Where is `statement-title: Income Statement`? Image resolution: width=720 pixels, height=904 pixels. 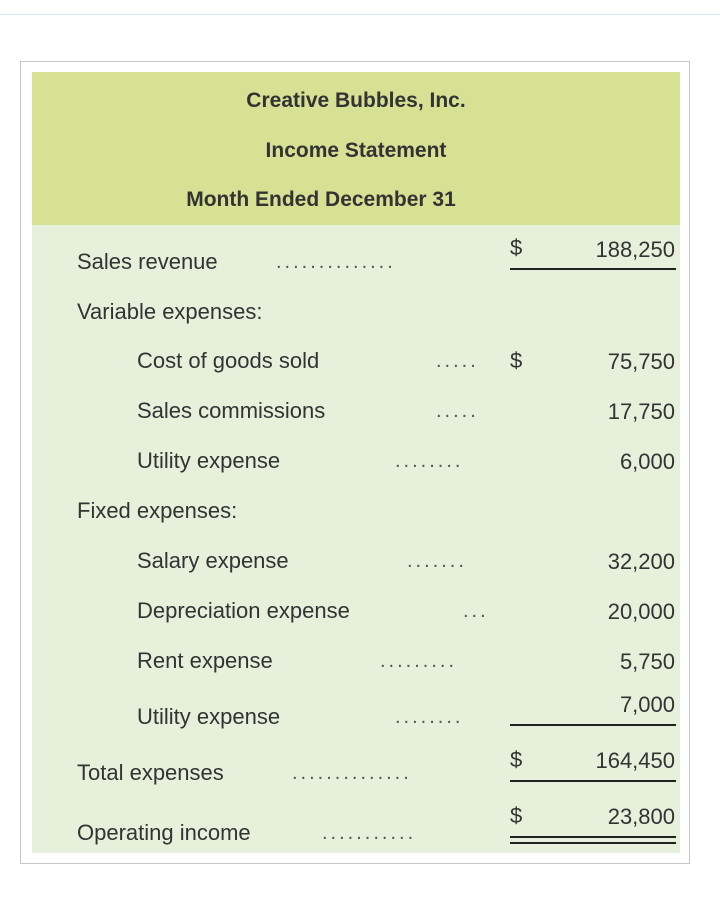 statement-title: Income Statement is located at coordinates (356, 150).